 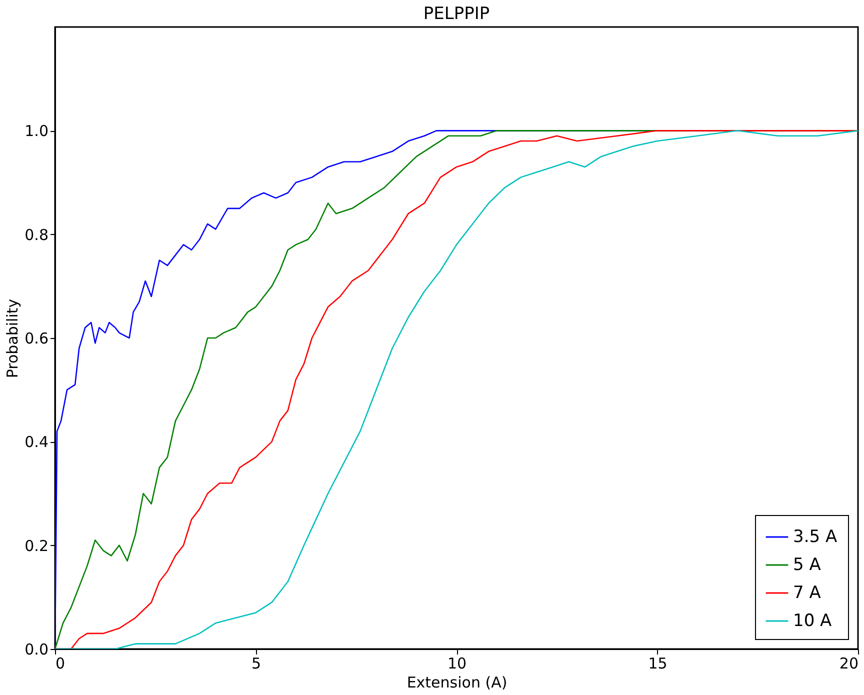 What do you see at coordinates (807, 593) in the screenshot?
I see `legend-label: 7 A` at bounding box center [807, 593].